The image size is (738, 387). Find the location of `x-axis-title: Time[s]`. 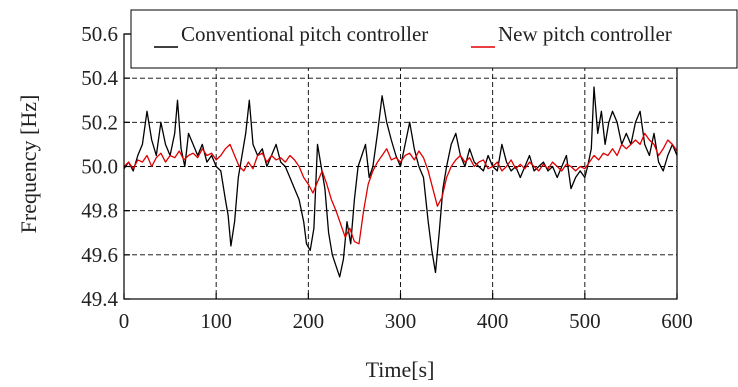

x-axis-title: Time[s] is located at coordinates (400, 369).